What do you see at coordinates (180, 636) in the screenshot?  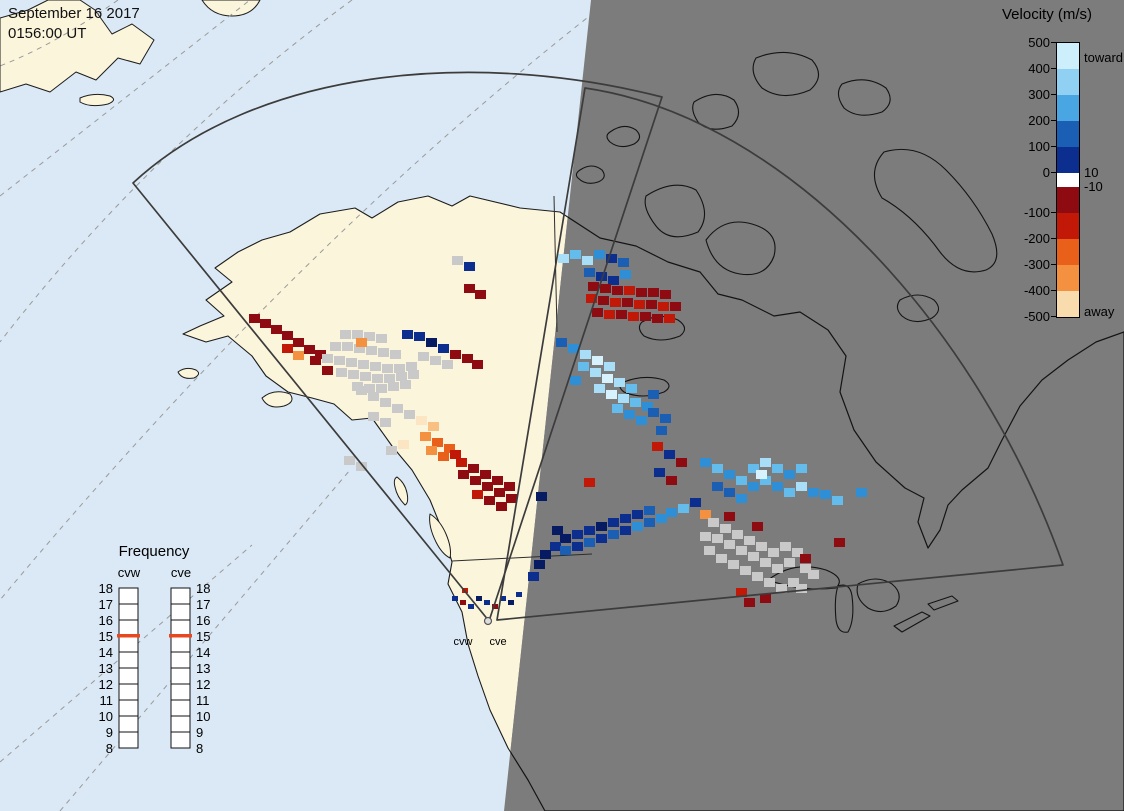 I see `frequency-marker` at bounding box center [180, 636].